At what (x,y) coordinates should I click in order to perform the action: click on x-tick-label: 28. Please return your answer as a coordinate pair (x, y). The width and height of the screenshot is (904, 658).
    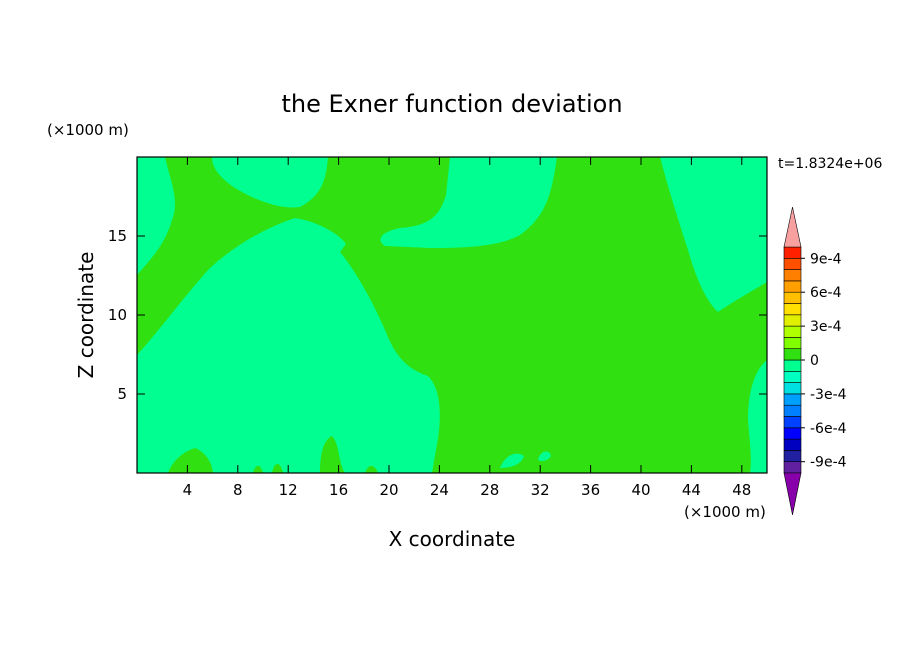
    Looking at the image, I should click on (489, 490).